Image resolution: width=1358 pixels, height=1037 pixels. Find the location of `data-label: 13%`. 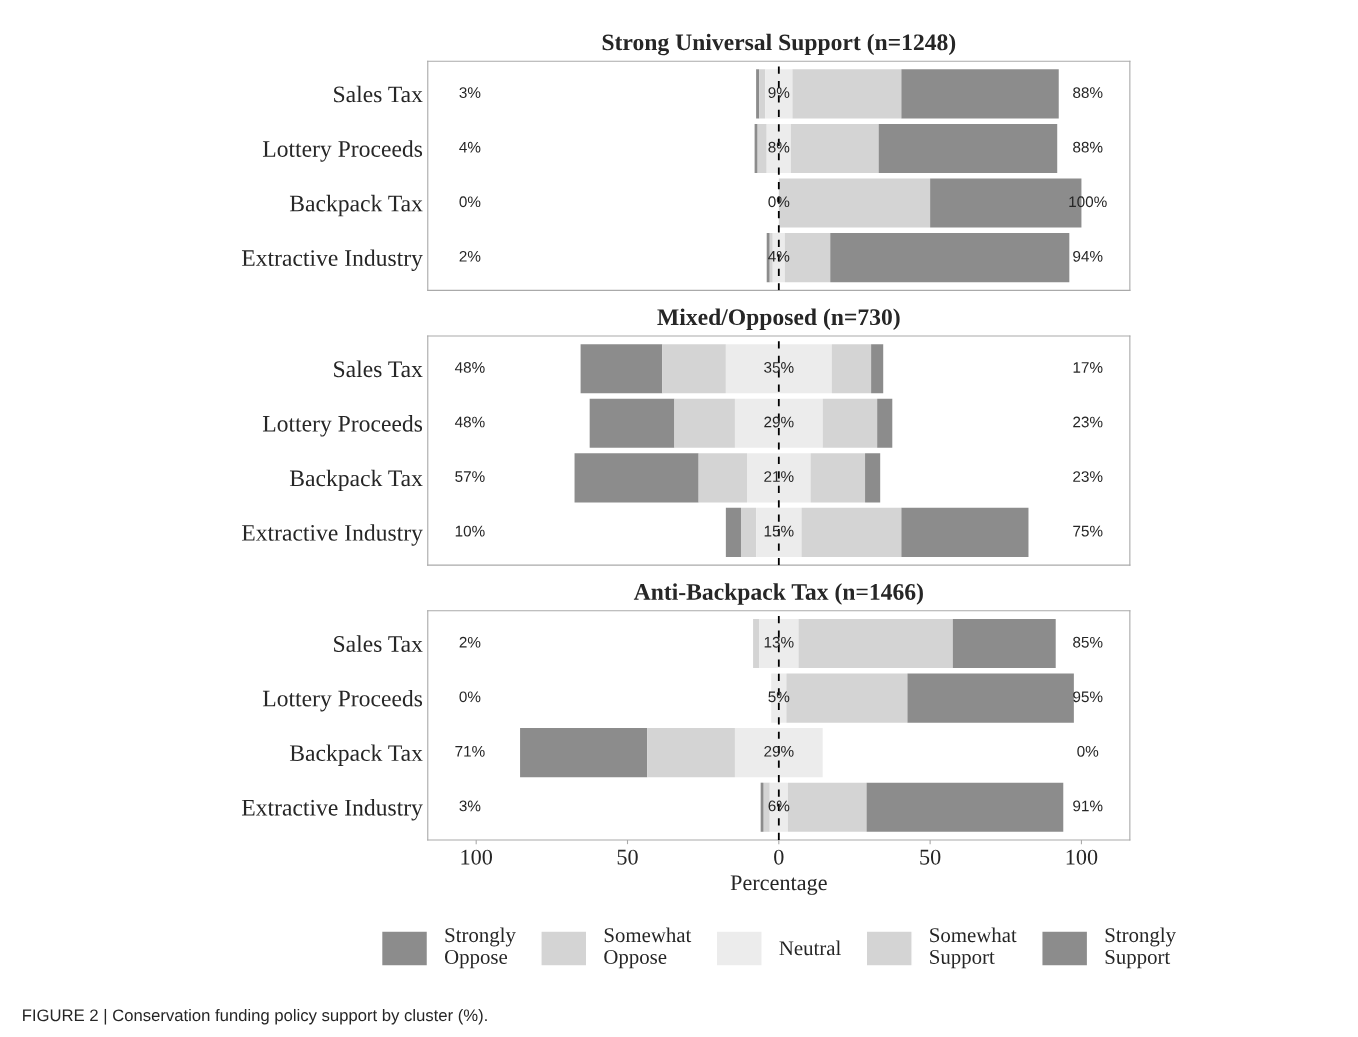

data-label: 13% is located at coordinates (779, 642).